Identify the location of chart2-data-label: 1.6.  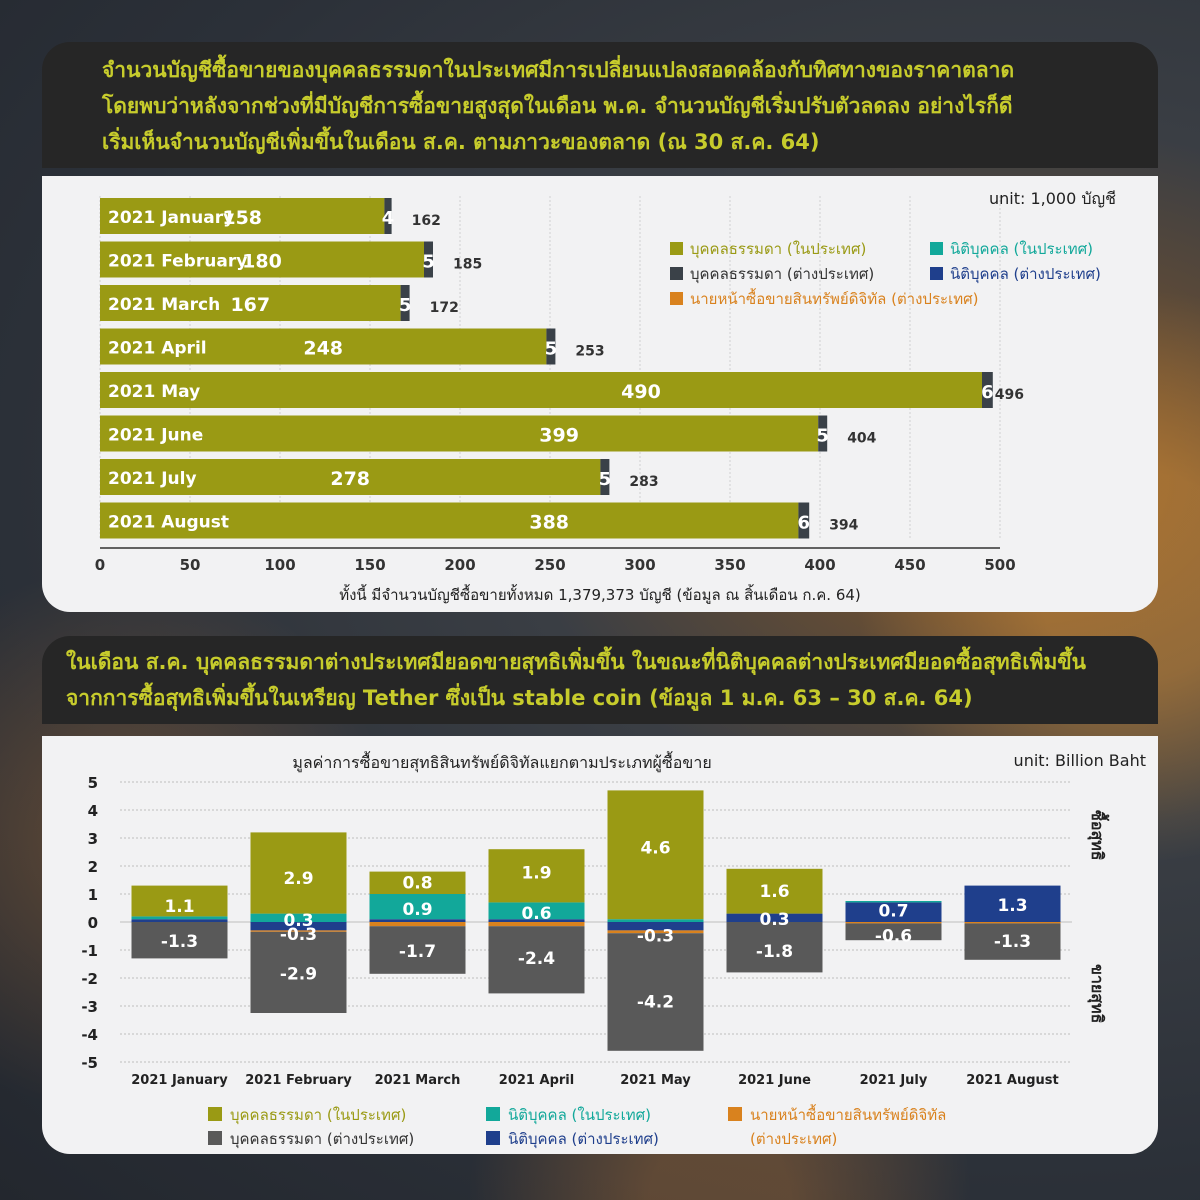
(774, 892).